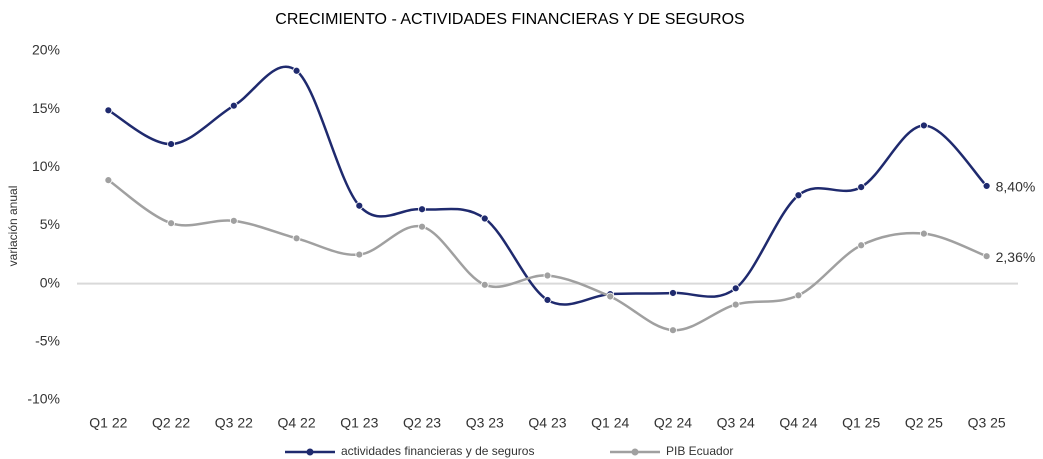  I want to click on y-tick-label: 0%, so click(50, 282).